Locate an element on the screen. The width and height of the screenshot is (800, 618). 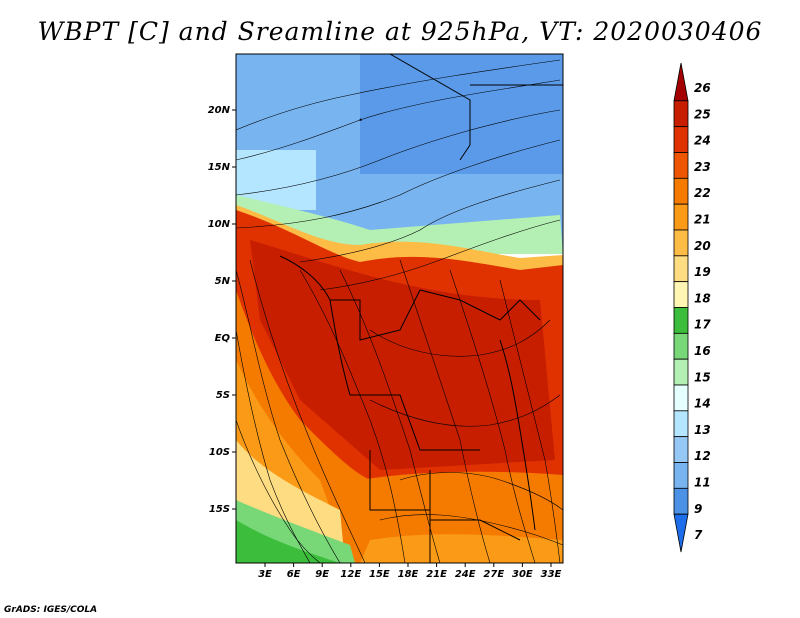
colorbar-label: 26 is located at coordinates (702, 88).